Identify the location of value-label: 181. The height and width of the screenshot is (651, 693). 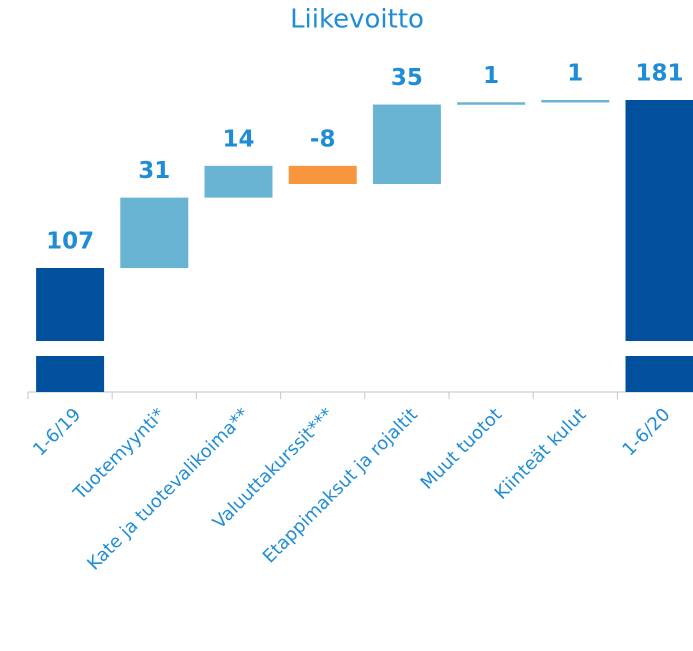
(659, 74).